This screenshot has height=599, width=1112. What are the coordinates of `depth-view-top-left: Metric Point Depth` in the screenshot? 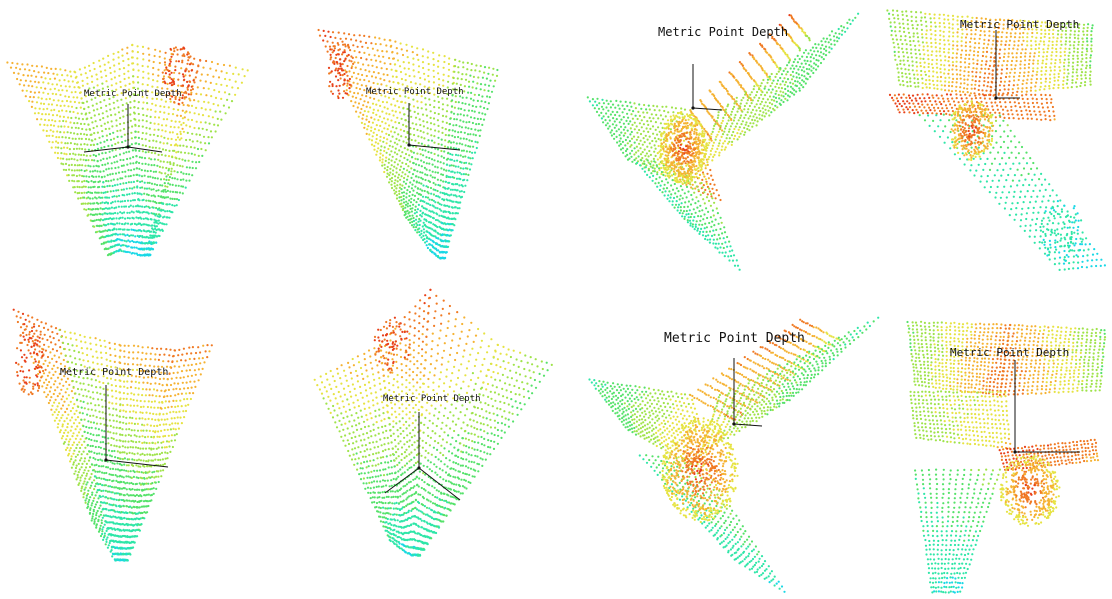 It's located at (127, 150).